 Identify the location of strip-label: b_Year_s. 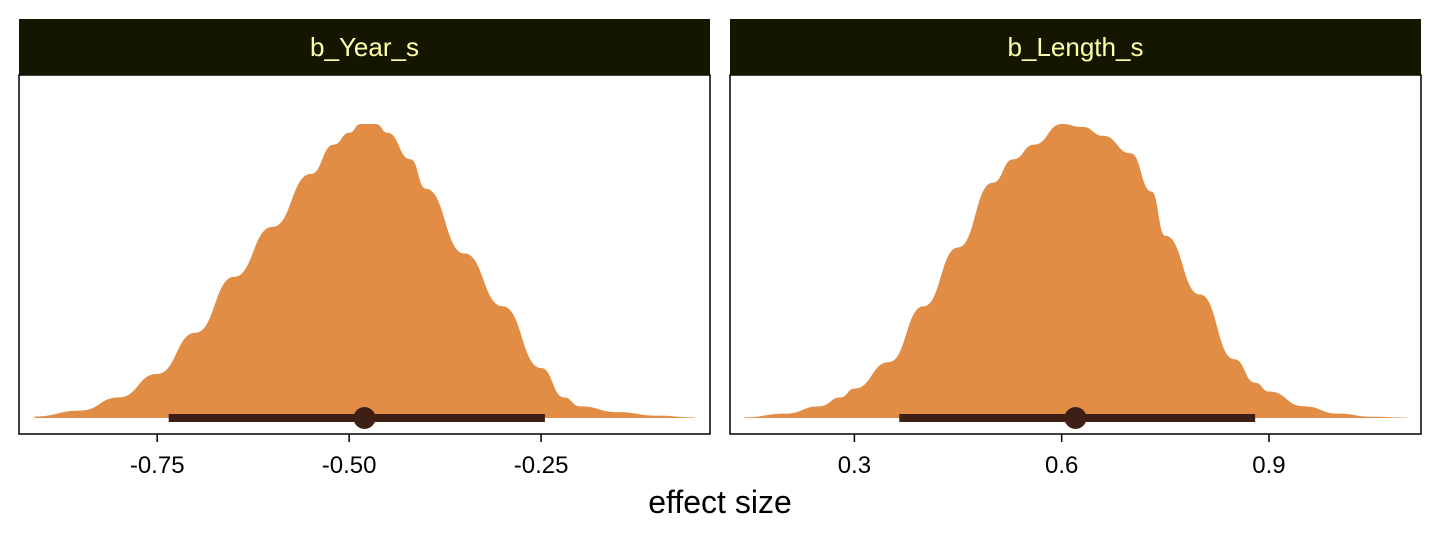
(364, 47).